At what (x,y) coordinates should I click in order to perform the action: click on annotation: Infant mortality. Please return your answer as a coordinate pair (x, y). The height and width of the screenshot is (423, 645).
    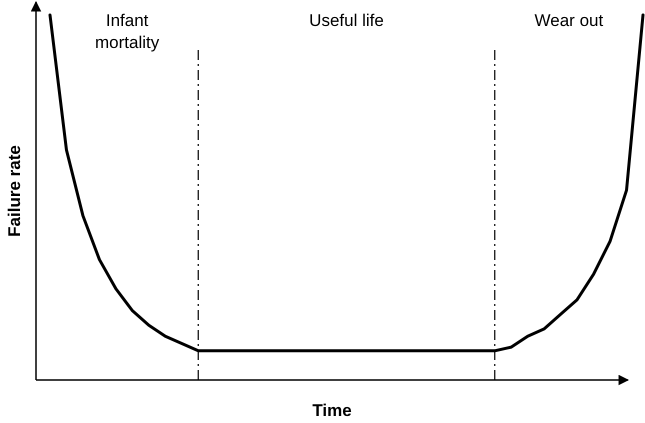
    Looking at the image, I should click on (127, 31).